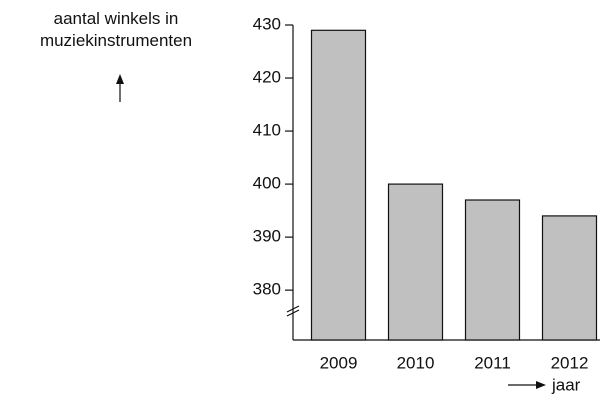  What do you see at coordinates (339, 362) in the screenshot?
I see `x-tick-label: 2009` at bounding box center [339, 362].